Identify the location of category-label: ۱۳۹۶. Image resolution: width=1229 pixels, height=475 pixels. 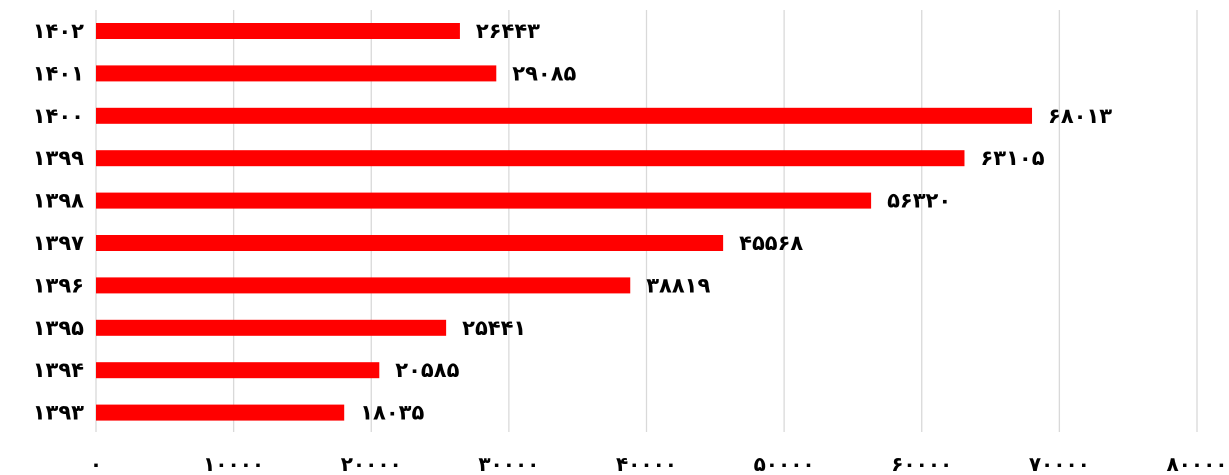
(58, 285).